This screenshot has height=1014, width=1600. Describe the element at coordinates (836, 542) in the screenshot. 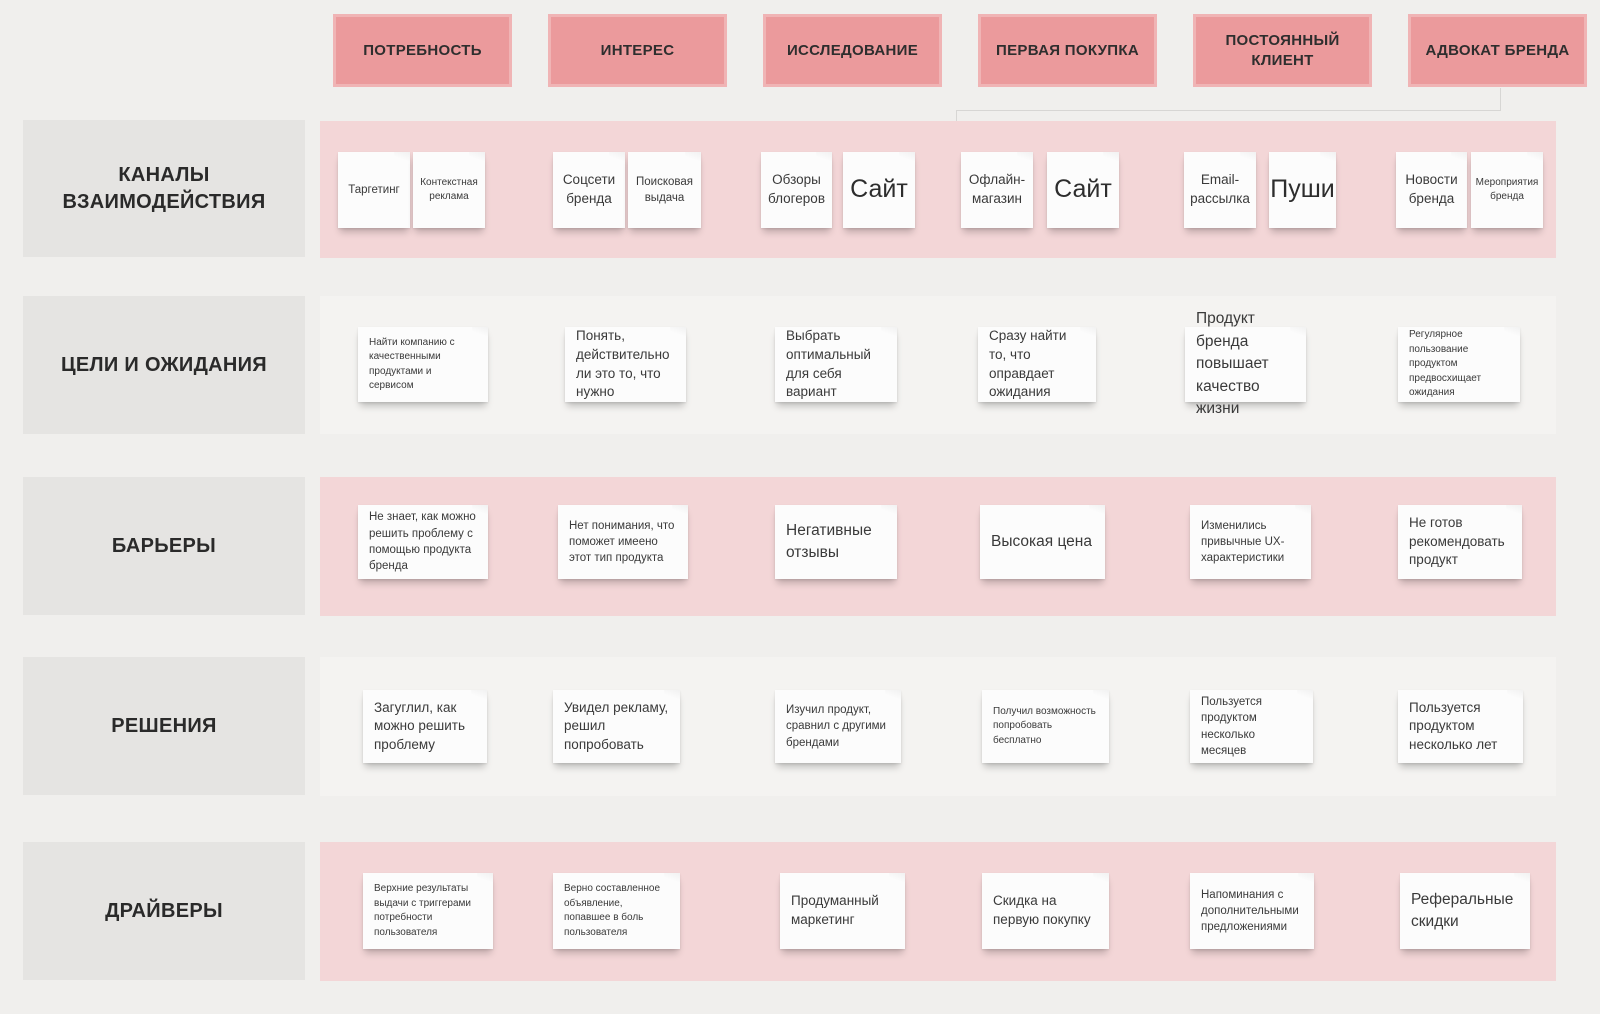

I see `sticky-note: Негативные отзывы` at that location.